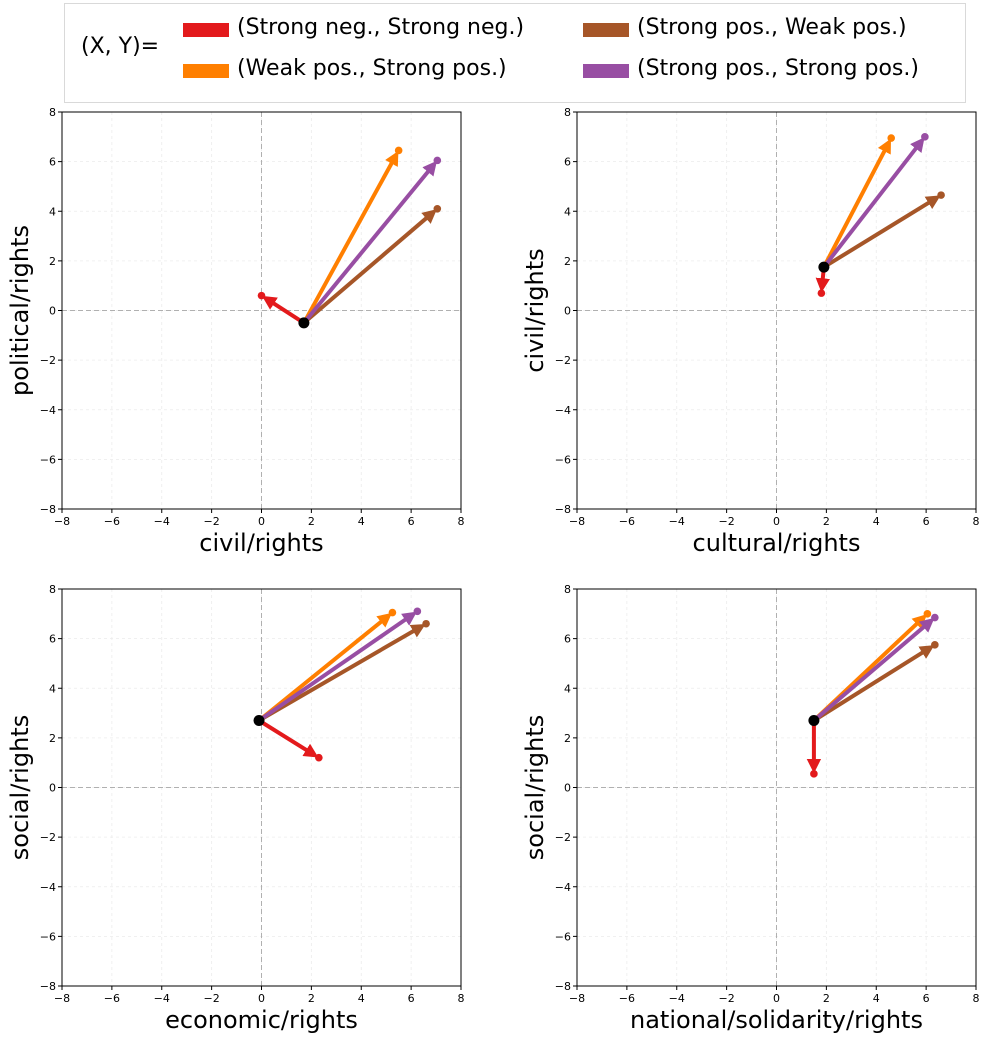  What do you see at coordinates (772, 27) in the screenshot?
I see `legend-label-strong-weak: (Strong pos., Weak pos.)` at bounding box center [772, 27].